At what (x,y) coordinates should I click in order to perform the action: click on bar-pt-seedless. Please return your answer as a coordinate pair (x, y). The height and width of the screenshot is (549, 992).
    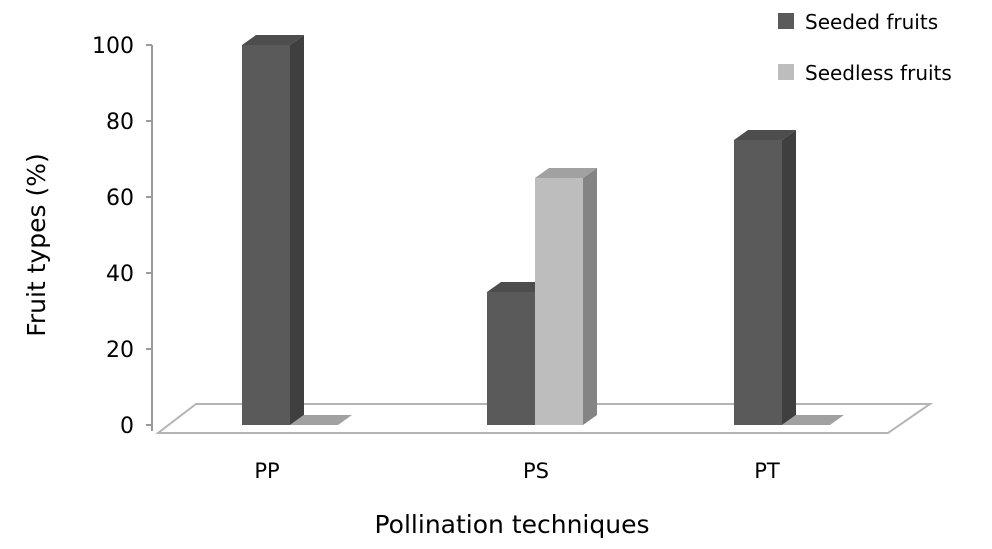
    Looking at the image, I should click on (813, 420).